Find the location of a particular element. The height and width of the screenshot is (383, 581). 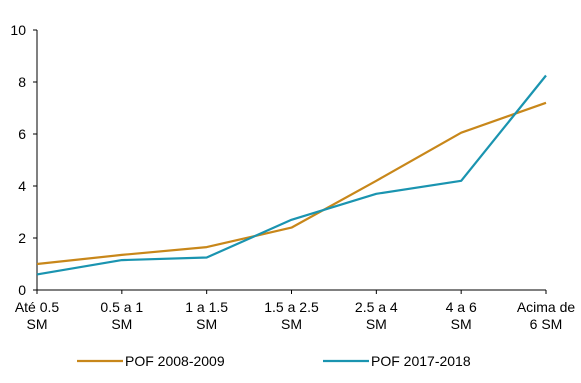

x-tick-label: 1.5 a 2.5 SM is located at coordinates (291, 315).